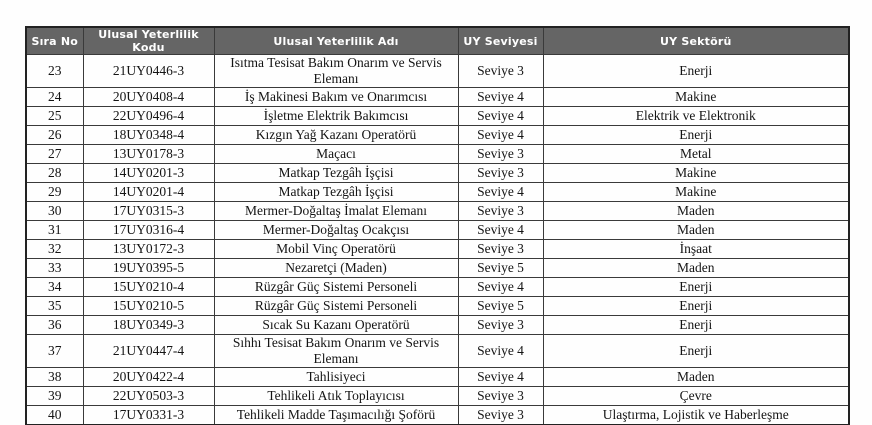 Image resolution: width=872 pixels, height=425 pixels. What do you see at coordinates (54, 154) in the screenshot?
I see `cell-sira-no: 27` at bounding box center [54, 154].